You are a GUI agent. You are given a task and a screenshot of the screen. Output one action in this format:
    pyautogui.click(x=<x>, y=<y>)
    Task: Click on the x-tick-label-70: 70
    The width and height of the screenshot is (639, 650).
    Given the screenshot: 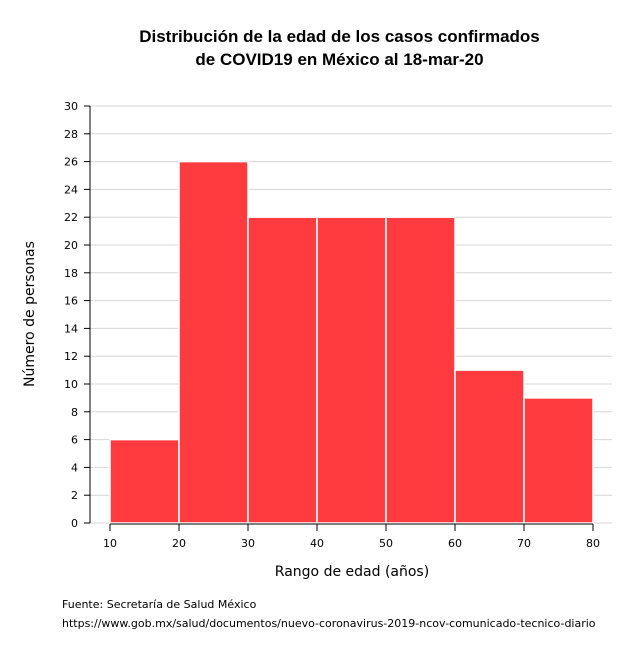 What is the action you would take?
    pyautogui.click(x=524, y=543)
    